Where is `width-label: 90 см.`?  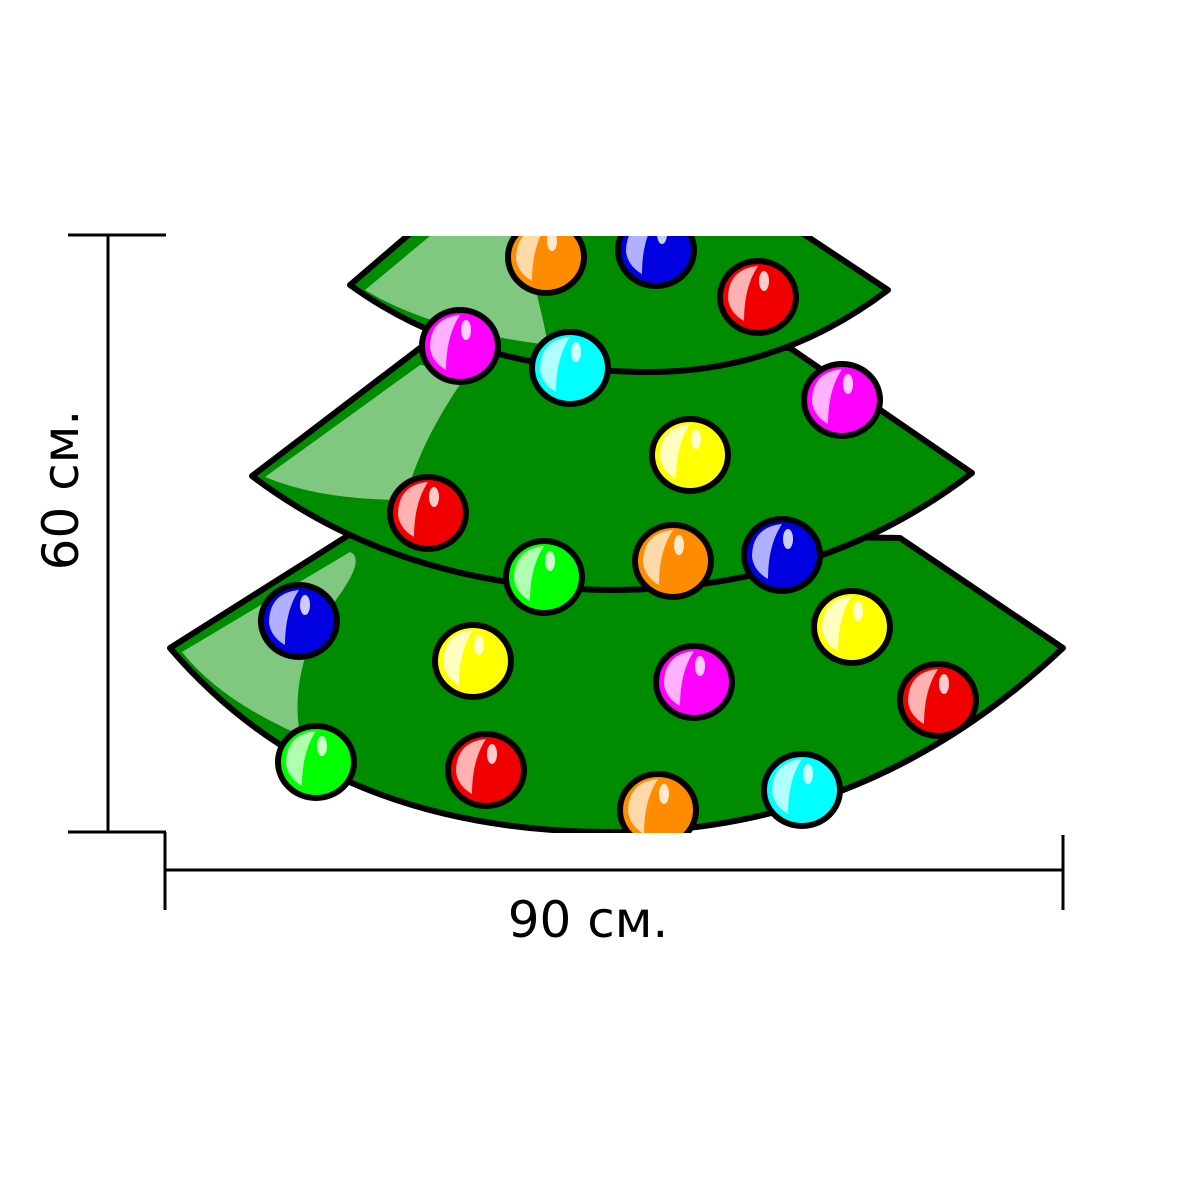 width-label: 90 см. is located at coordinates (588, 920).